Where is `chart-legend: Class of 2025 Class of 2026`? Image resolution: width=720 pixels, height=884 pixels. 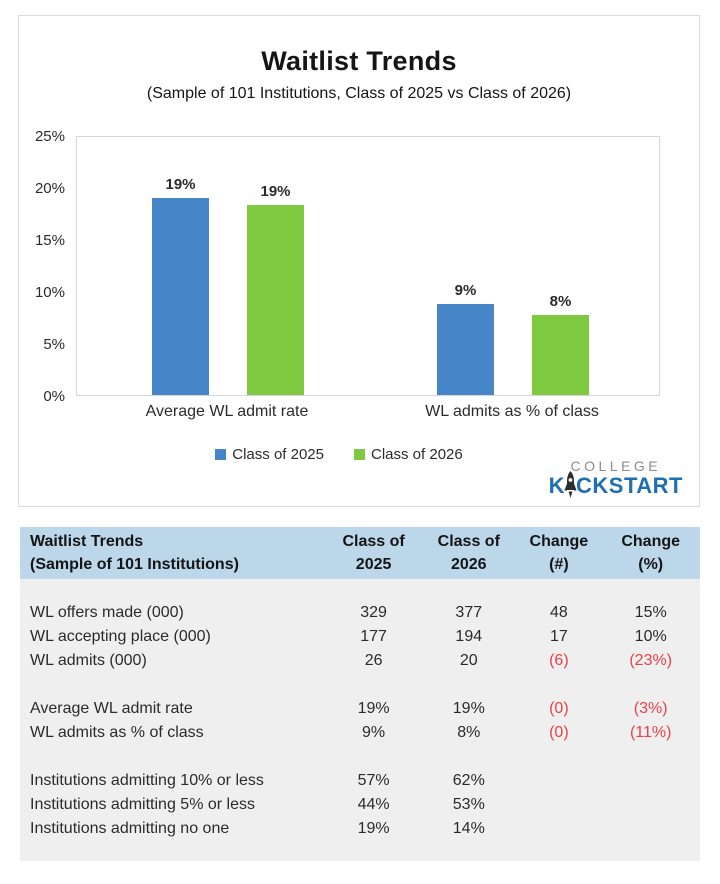 chart-legend: Class of 2025 Class of 2026 is located at coordinates (339, 454).